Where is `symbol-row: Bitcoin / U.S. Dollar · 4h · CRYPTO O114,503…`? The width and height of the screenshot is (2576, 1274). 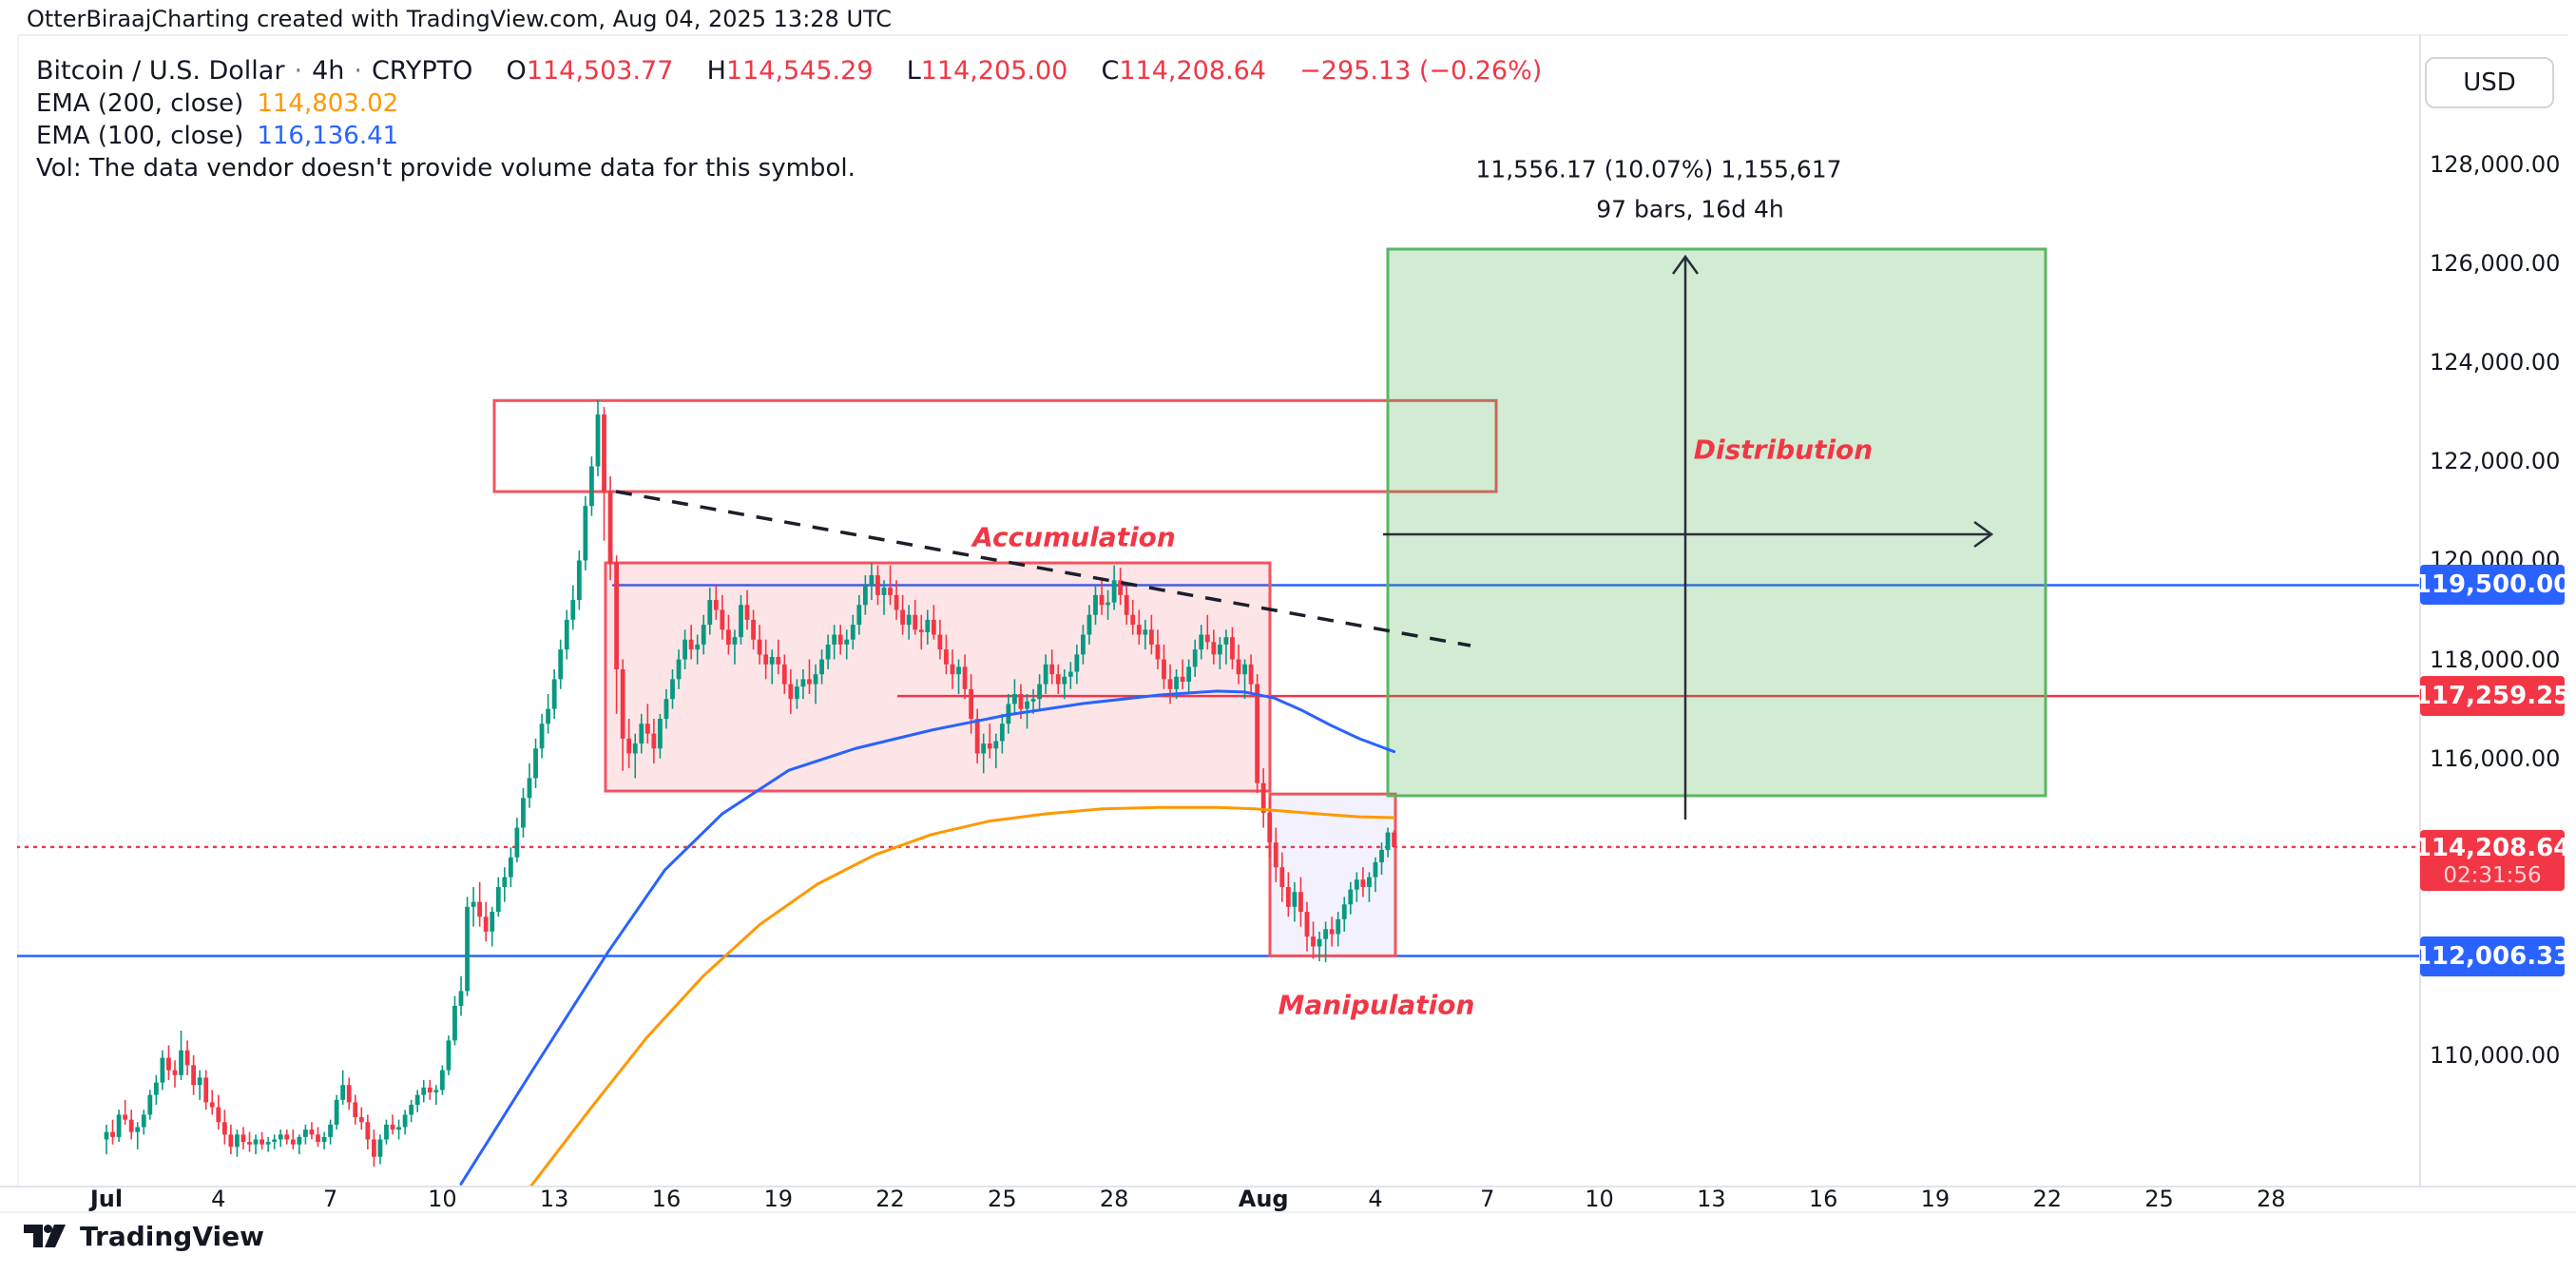 symbol-row: Bitcoin / U.S. Dollar · 4h · CRYPTO O114,503… is located at coordinates (789, 71).